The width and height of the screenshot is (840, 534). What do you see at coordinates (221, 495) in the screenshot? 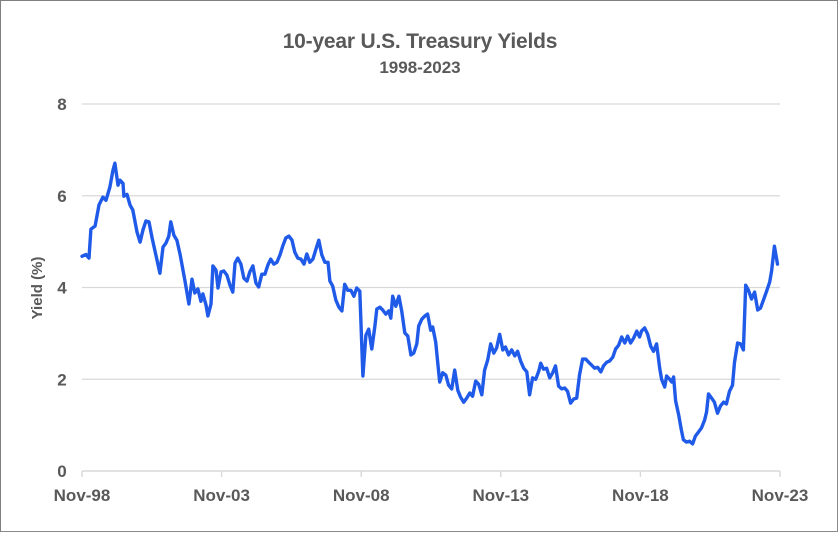
I see `x-tick-label: Nov-03` at bounding box center [221, 495].